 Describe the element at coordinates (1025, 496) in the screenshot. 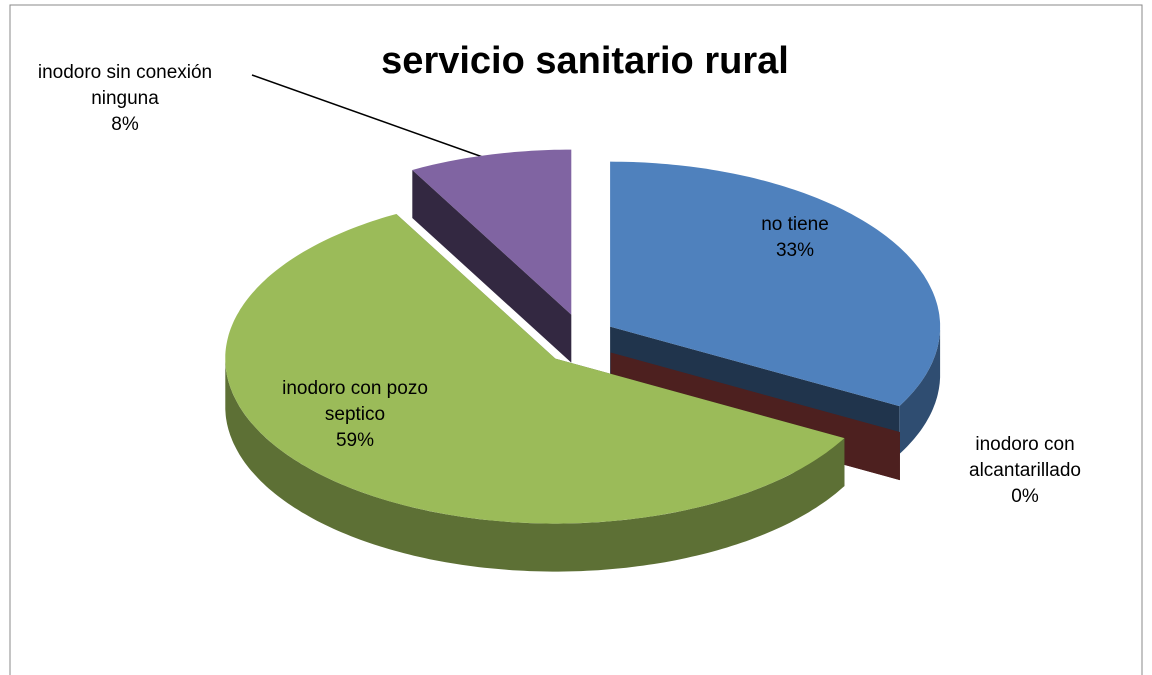

I see `value-label: 0%` at that location.